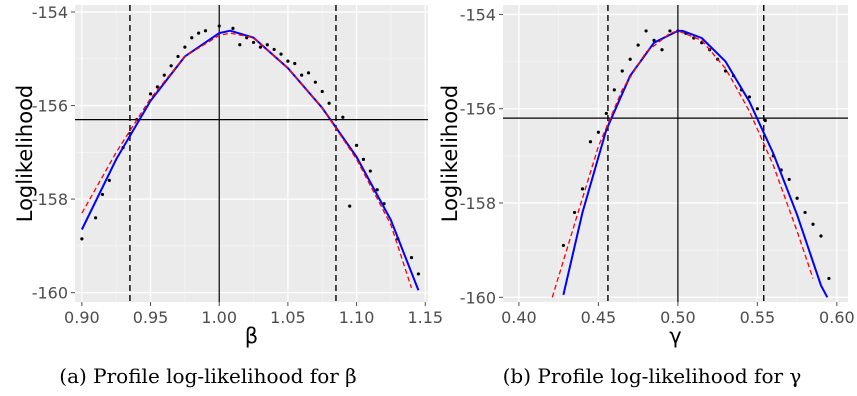 Image resolution: width=857 pixels, height=396 pixels. Describe the element at coordinates (425, 317) in the screenshot. I see `a-x-tick-label: 1.15` at that location.